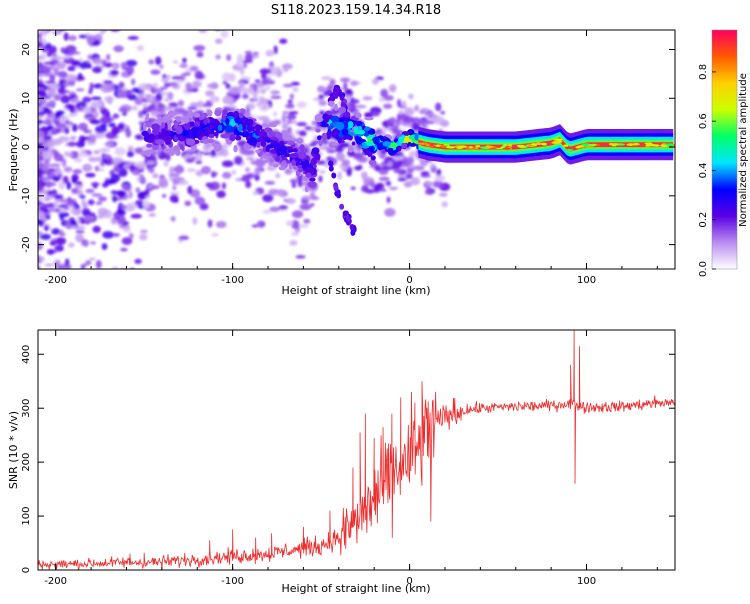 This screenshot has width=750, height=604. What do you see at coordinates (55, 581) in the screenshot?
I see `snr-xtick-label: -200` at bounding box center [55, 581].